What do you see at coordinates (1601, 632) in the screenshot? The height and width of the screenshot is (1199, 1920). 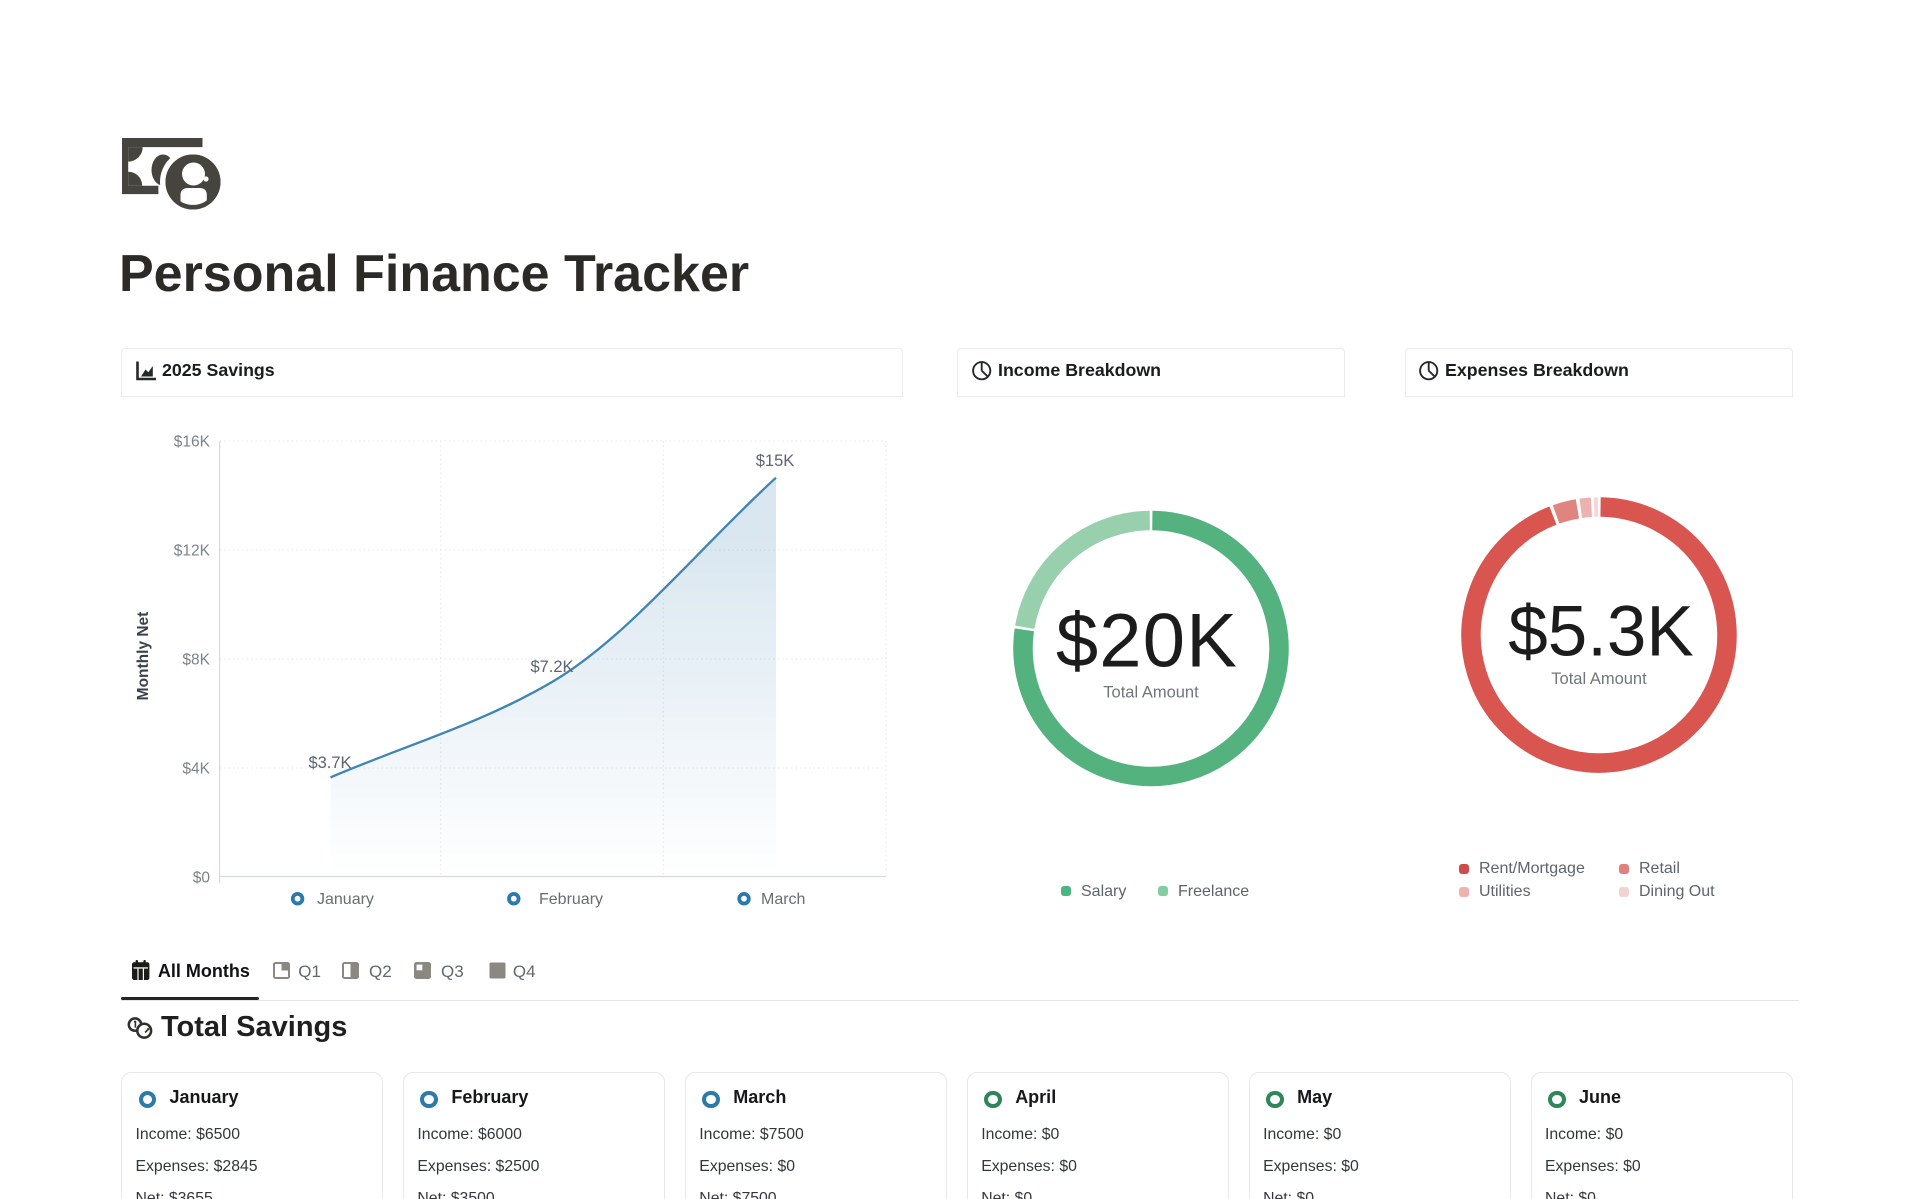 I see `svg-text: $5.3K` at bounding box center [1601, 632].